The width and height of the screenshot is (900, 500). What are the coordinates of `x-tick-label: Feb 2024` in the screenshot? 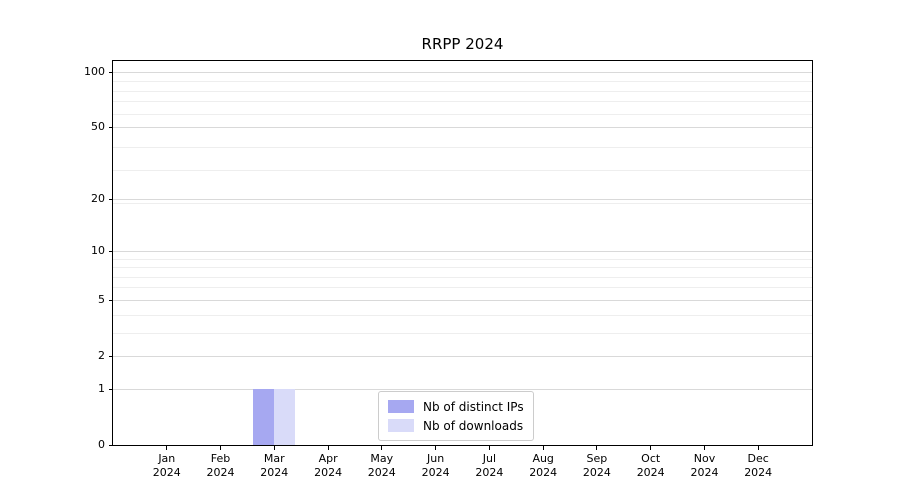 It's located at (220, 465).